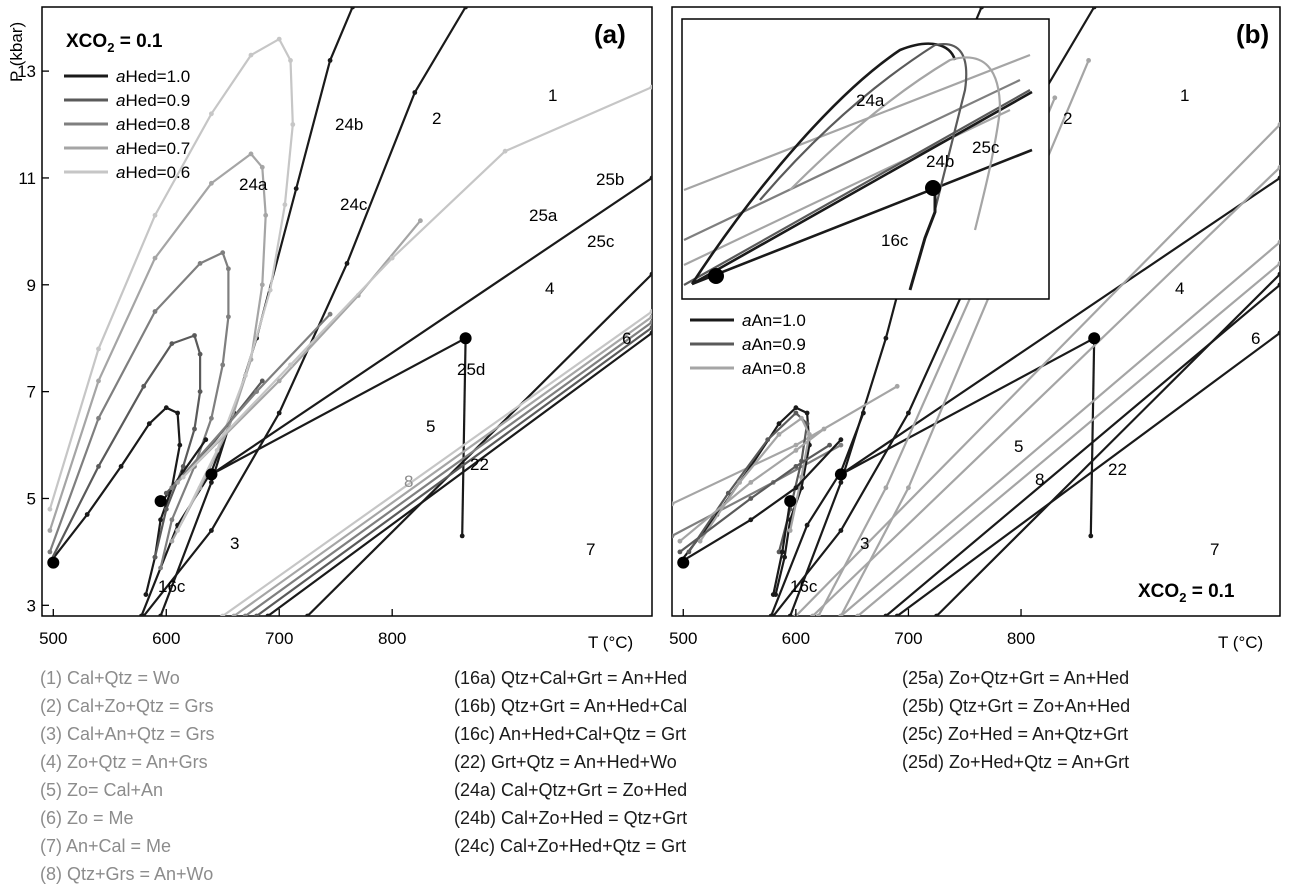  Describe the element at coordinates (31, 285) in the screenshot. I see `y-tick-label: 9` at that location.